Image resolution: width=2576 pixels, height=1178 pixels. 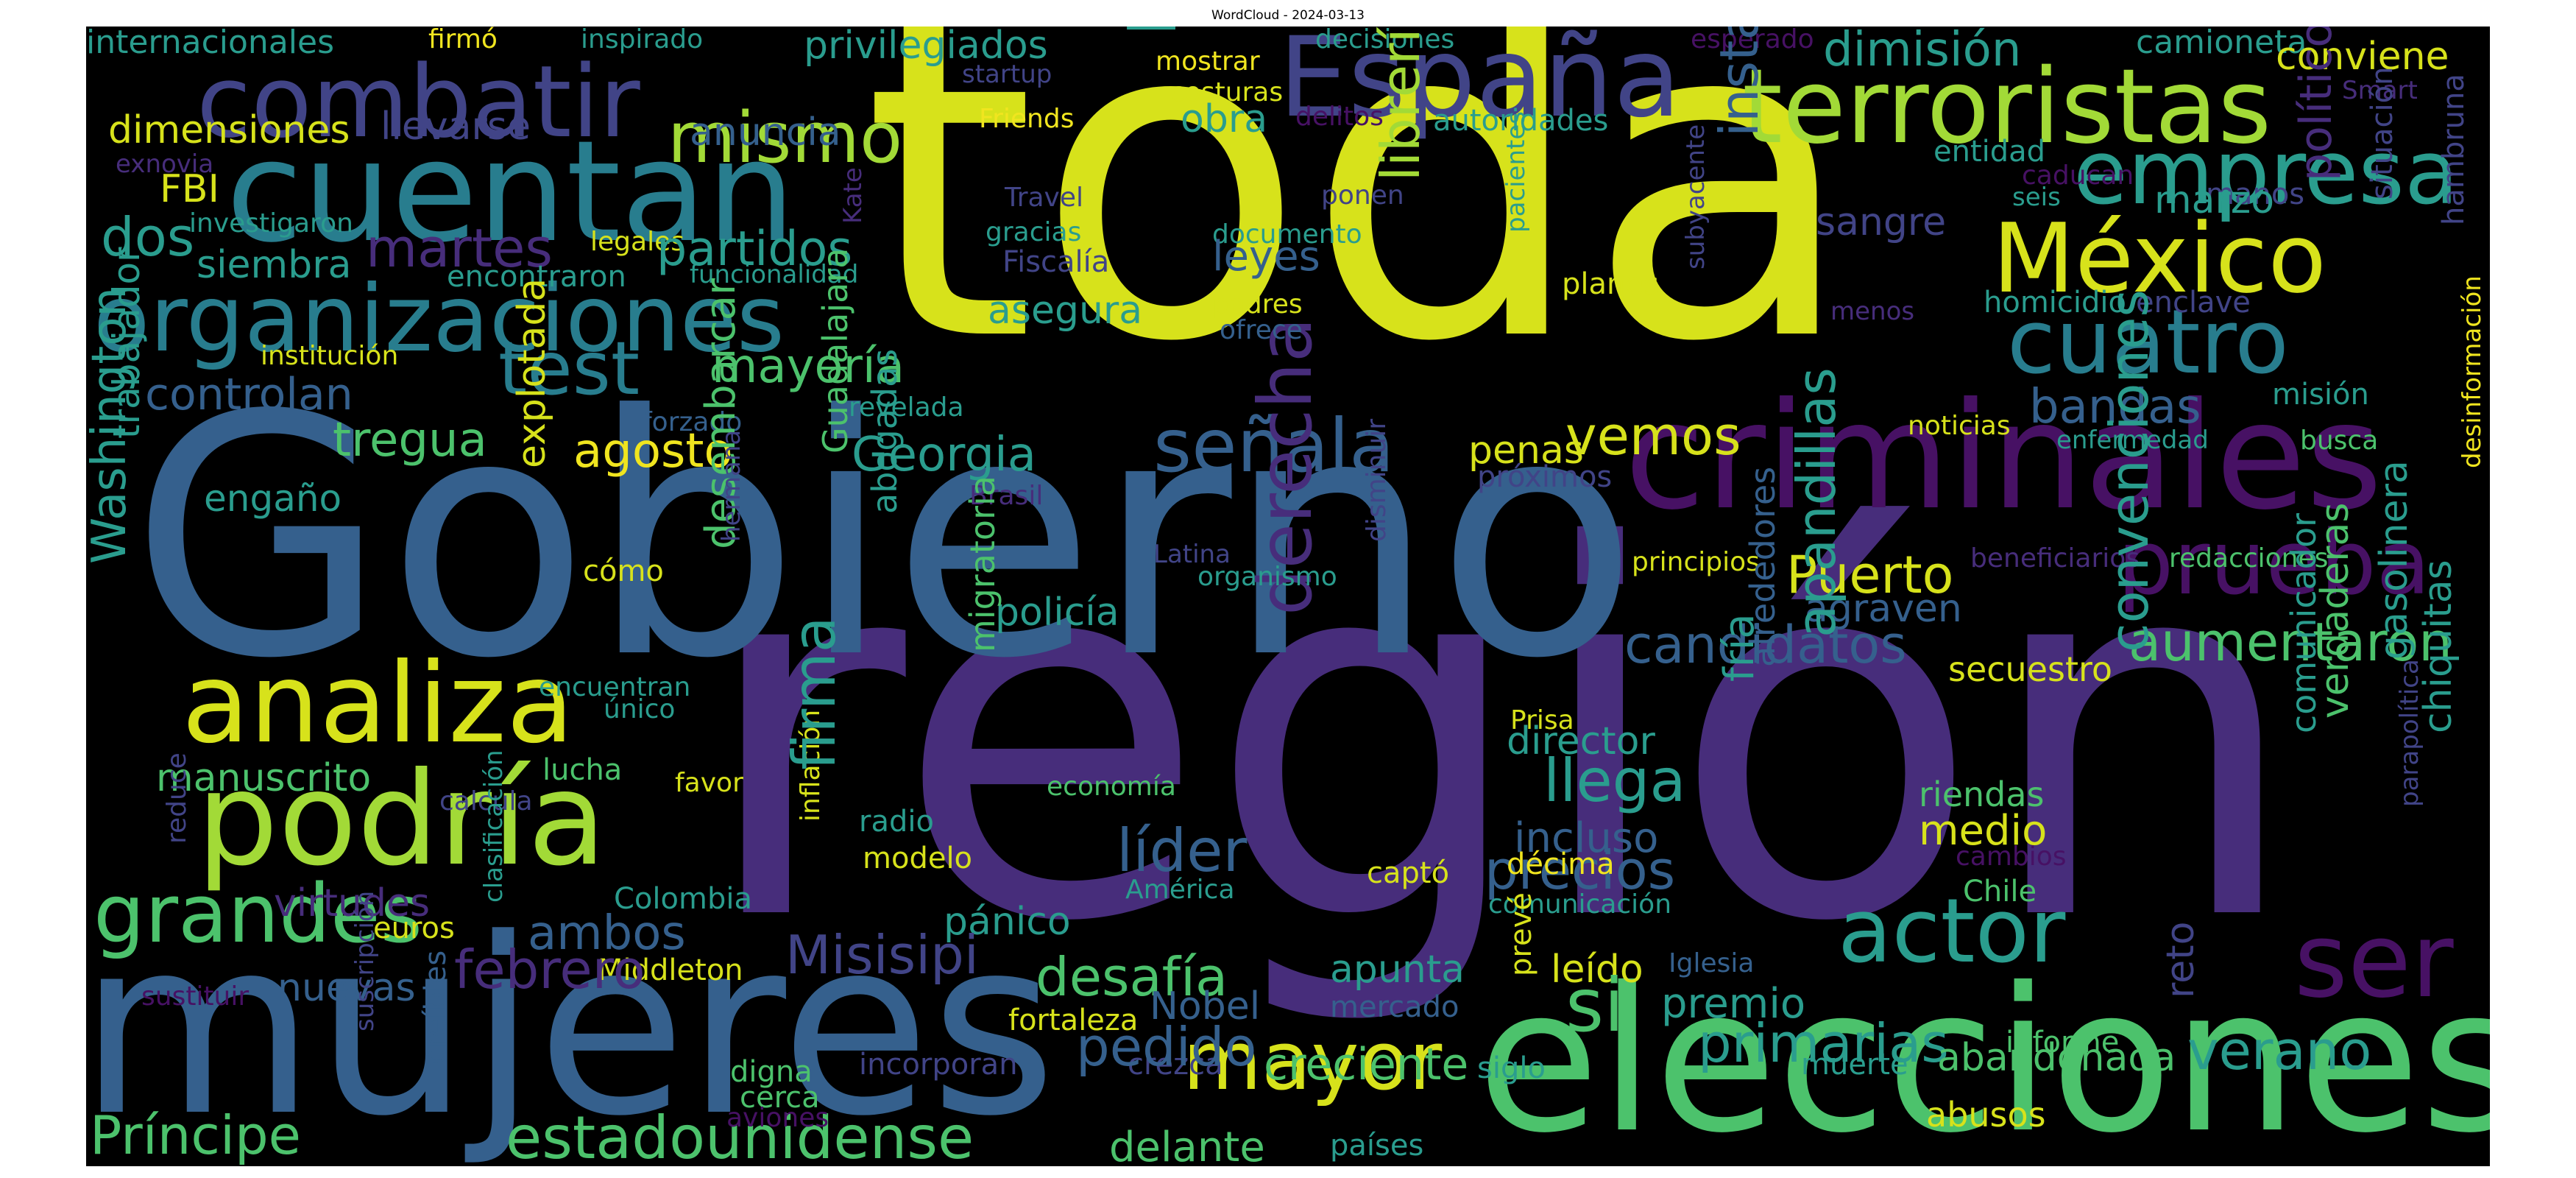 I want to click on word-59: investigaron, so click(x=271, y=223).